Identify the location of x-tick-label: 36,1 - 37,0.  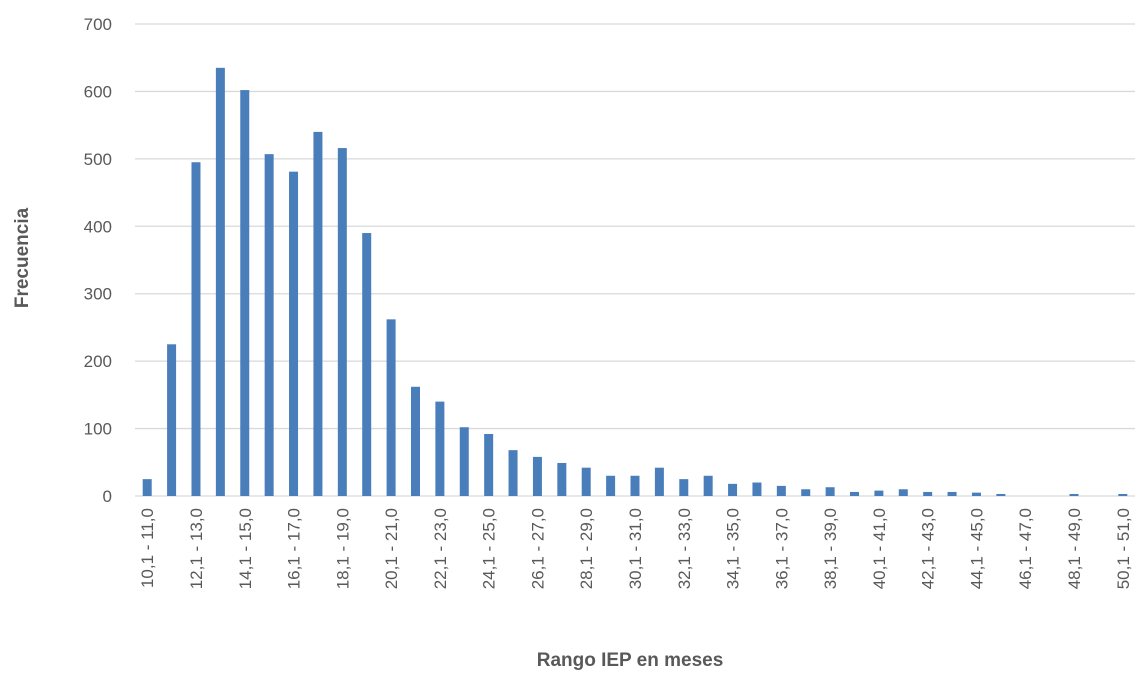
(781, 548).